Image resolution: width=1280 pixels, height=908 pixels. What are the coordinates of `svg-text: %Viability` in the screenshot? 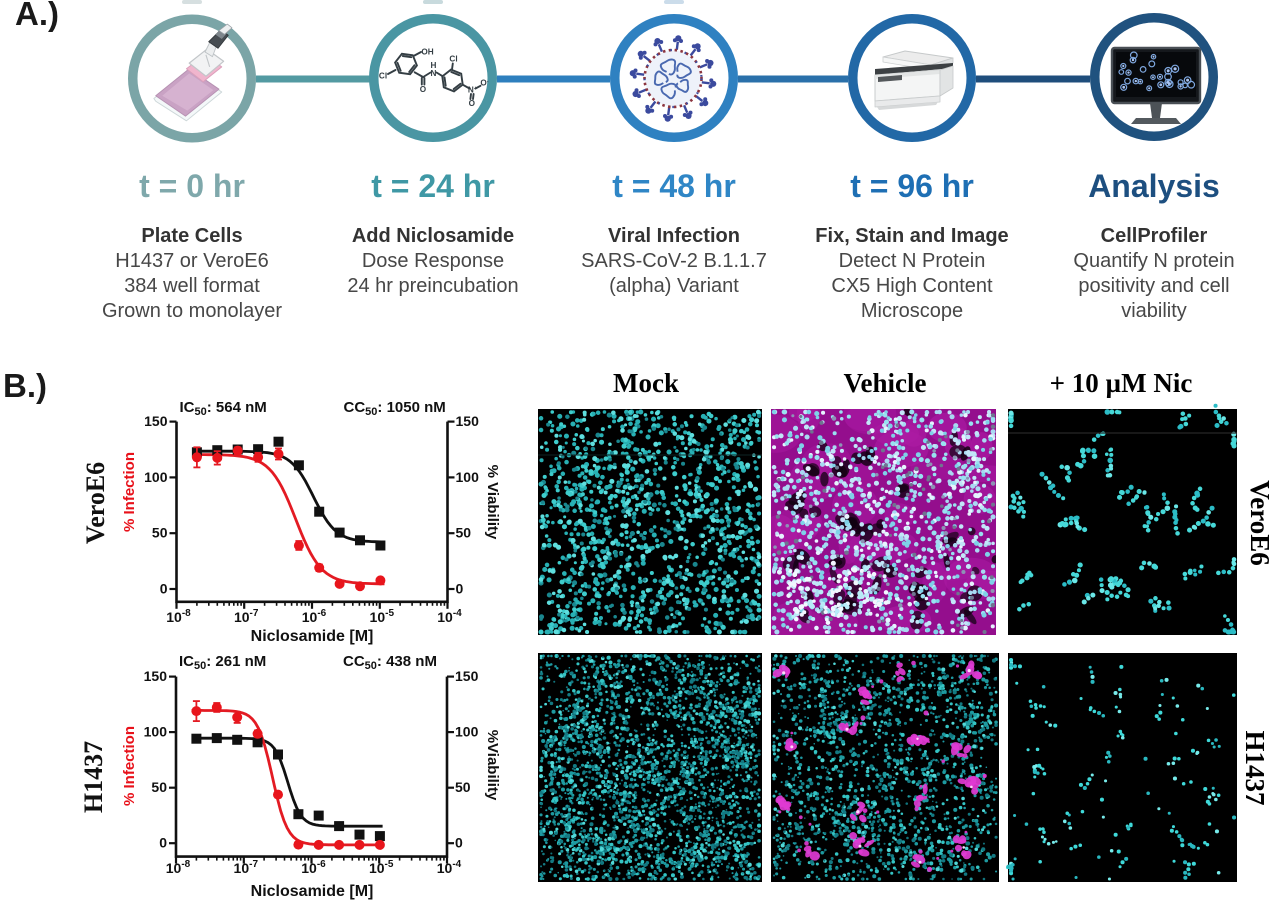 It's located at (492, 765).